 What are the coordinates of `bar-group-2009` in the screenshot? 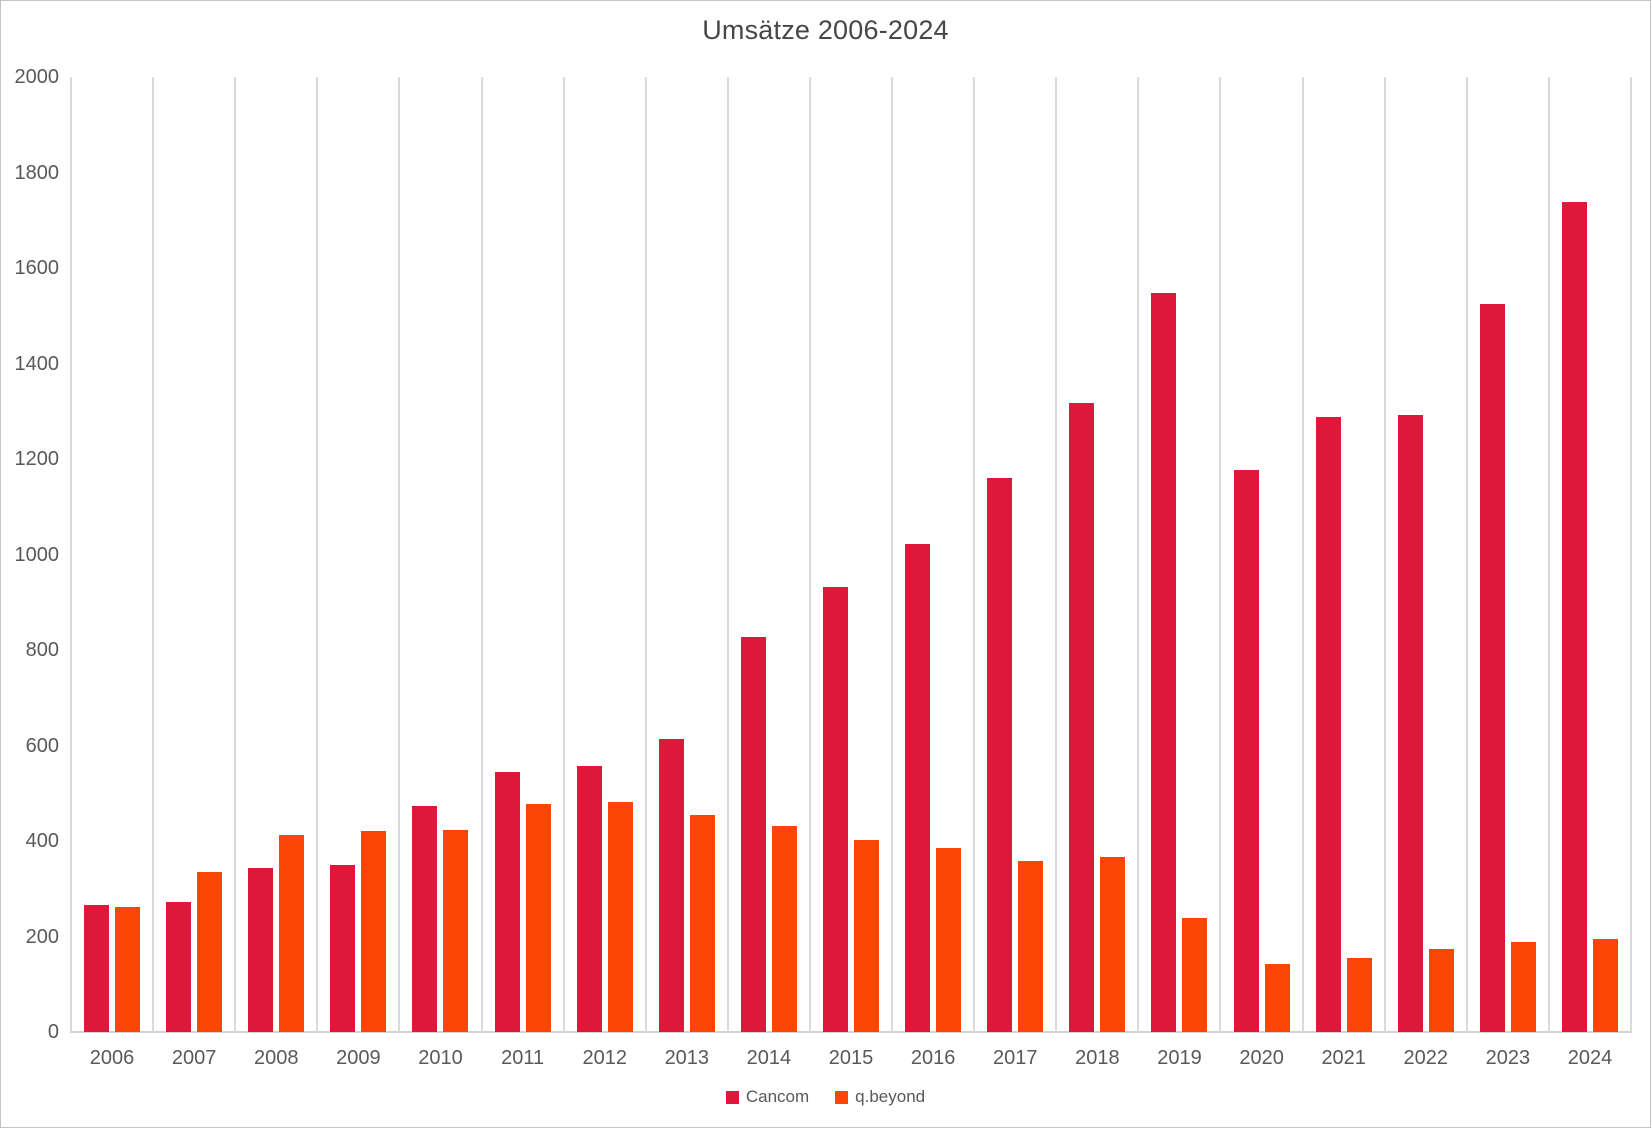 It's located at (358, 554).